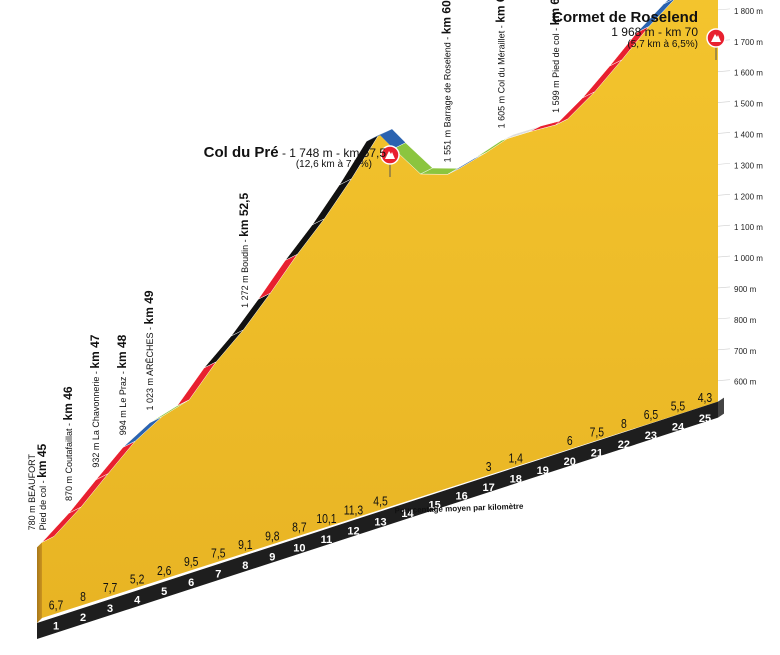 The image size is (780, 655). Describe the element at coordinates (353, 531) in the screenshot. I see `x-tick-label: 12` at that location.